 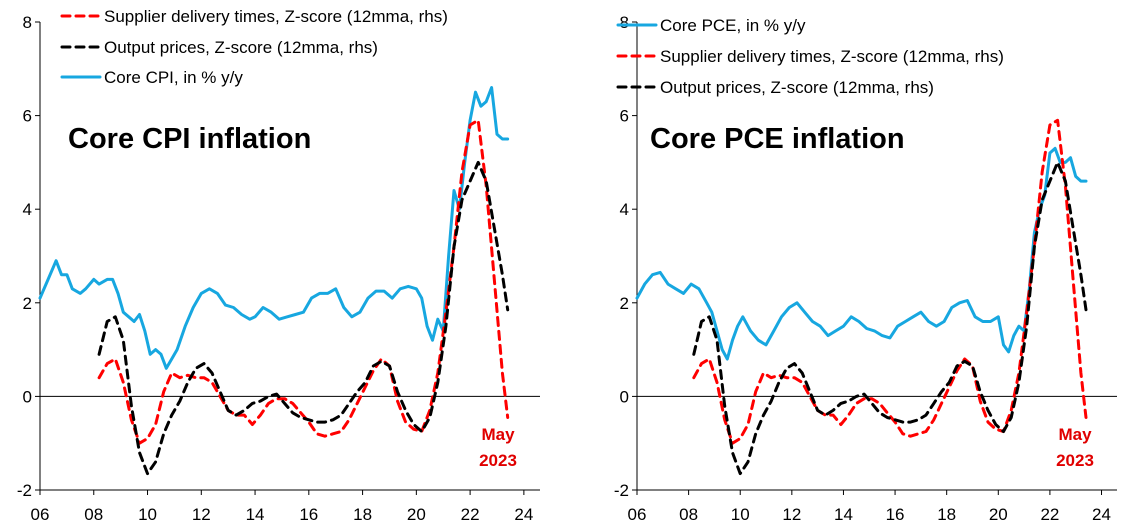 I want to click on chart-title: Core CPI inflation, so click(x=189, y=139).